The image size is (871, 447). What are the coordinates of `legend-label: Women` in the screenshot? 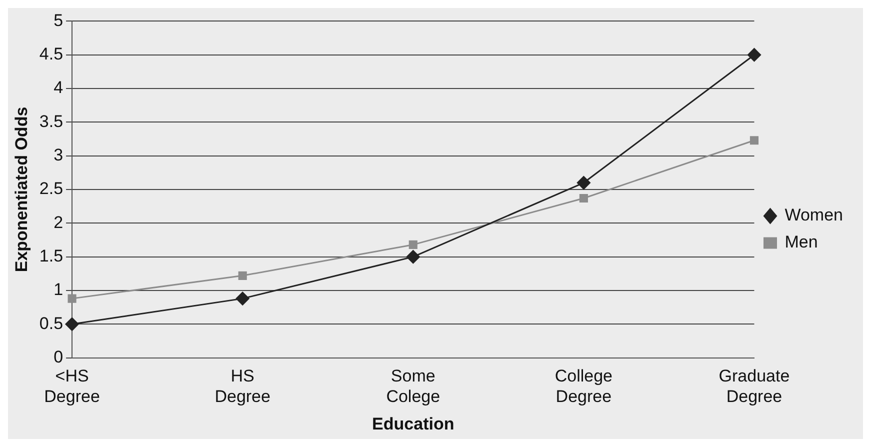 It's located at (813, 215).